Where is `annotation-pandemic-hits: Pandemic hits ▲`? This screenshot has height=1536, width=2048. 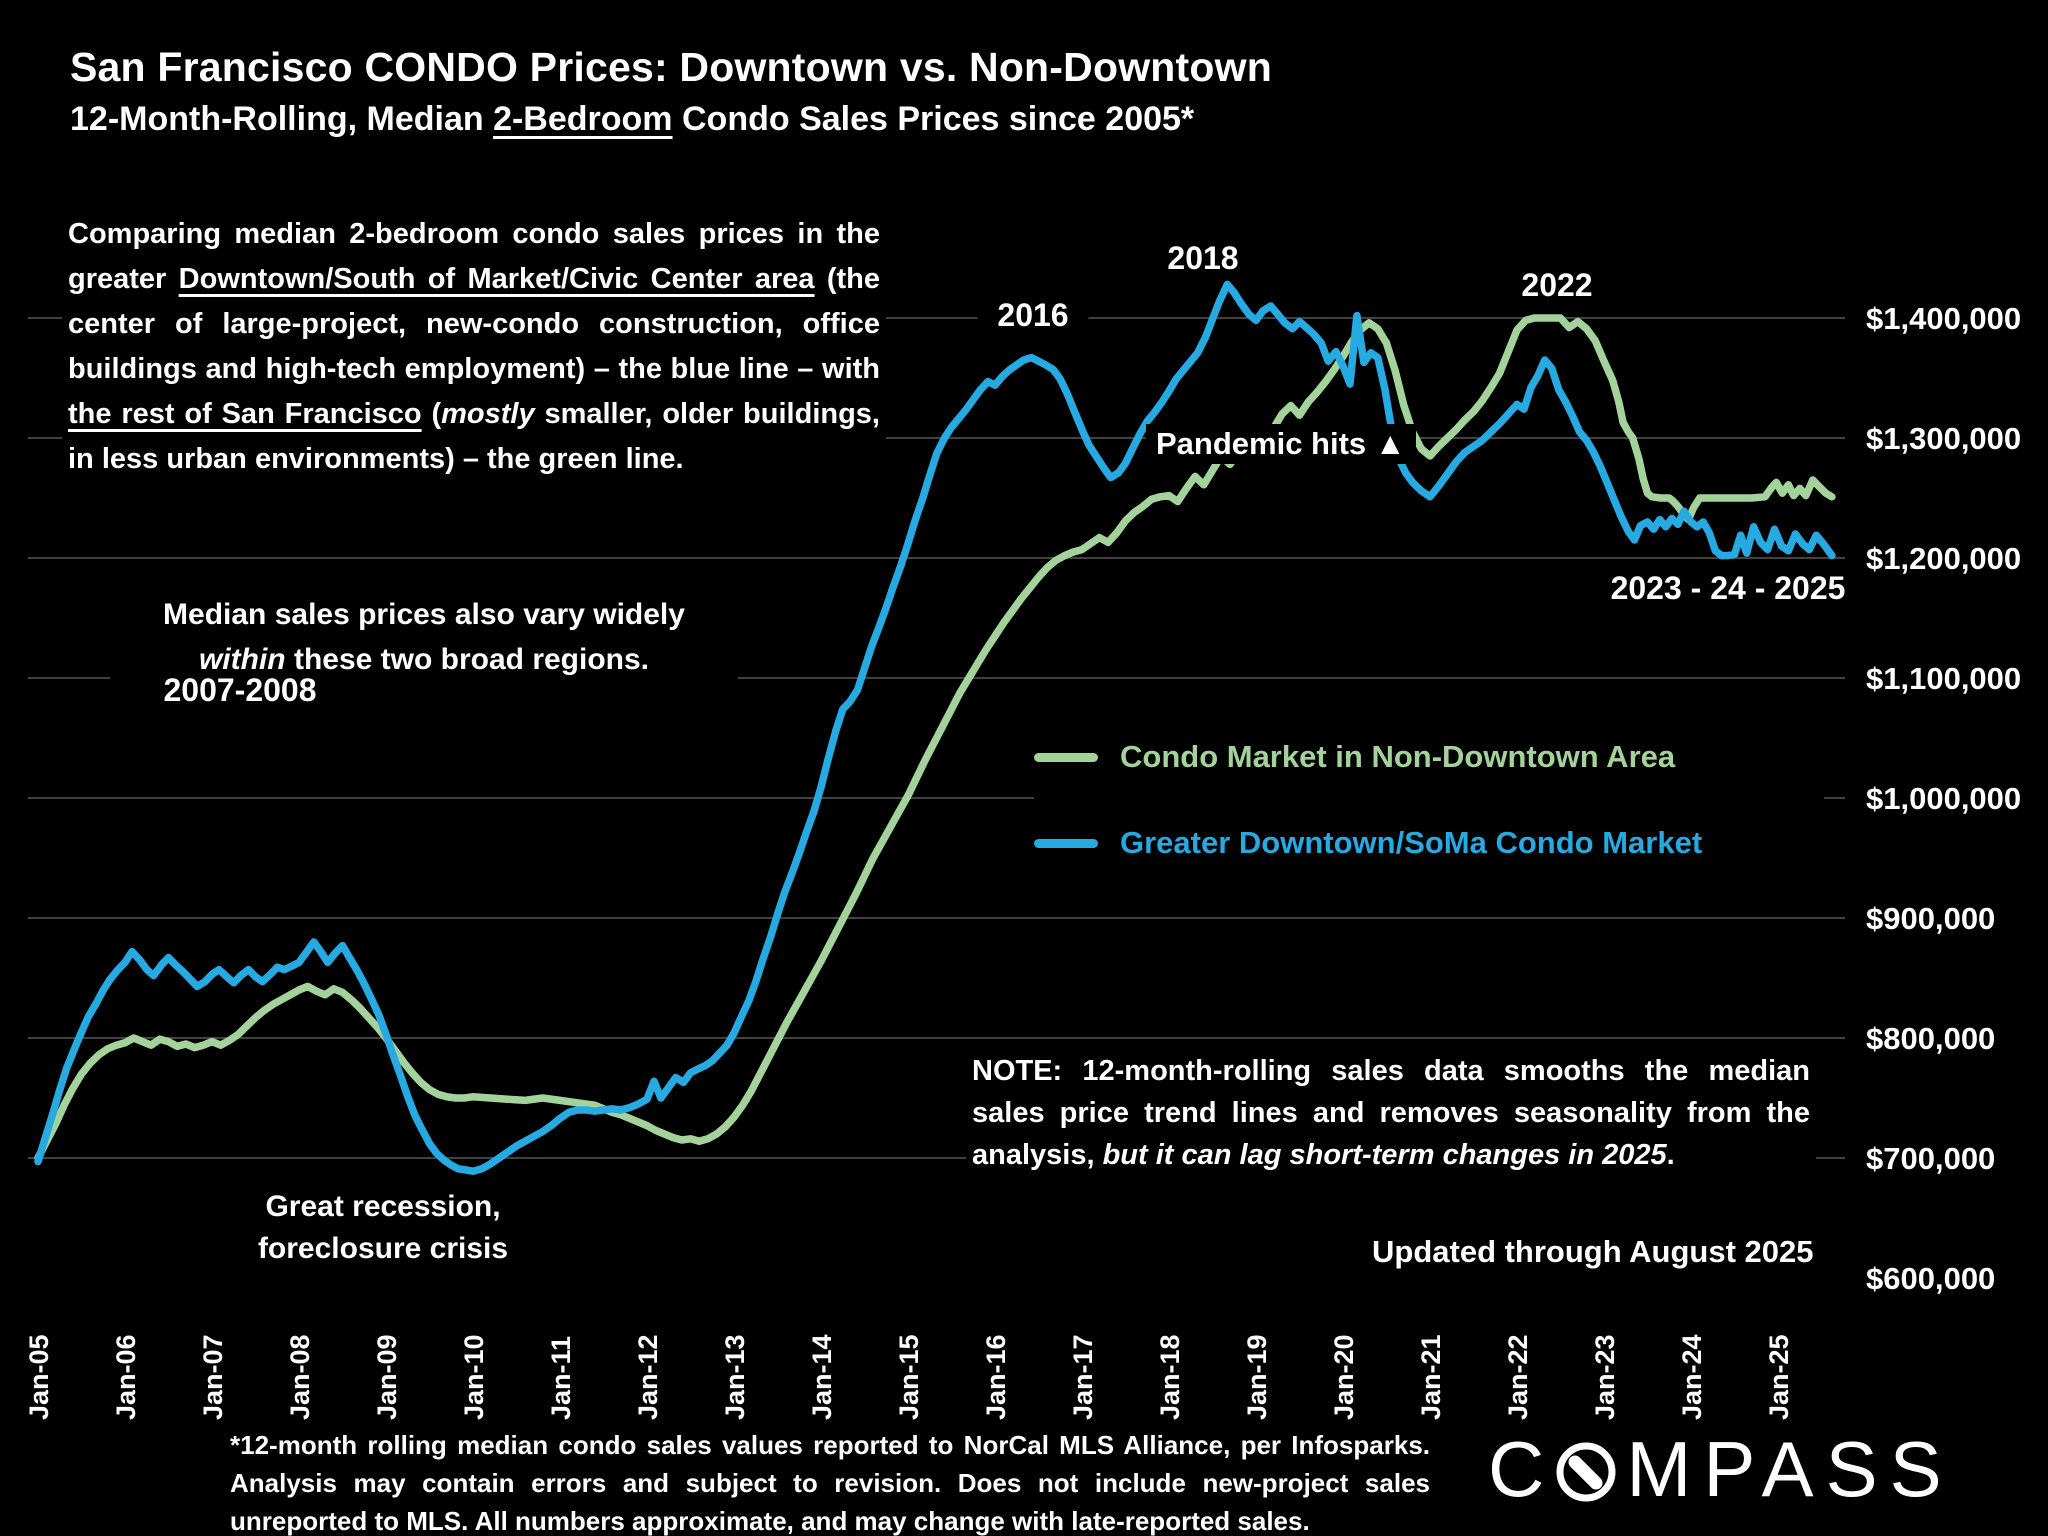 annotation-pandemic-hits: Pandemic hits ▲ is located at coordinates (1281, 444).